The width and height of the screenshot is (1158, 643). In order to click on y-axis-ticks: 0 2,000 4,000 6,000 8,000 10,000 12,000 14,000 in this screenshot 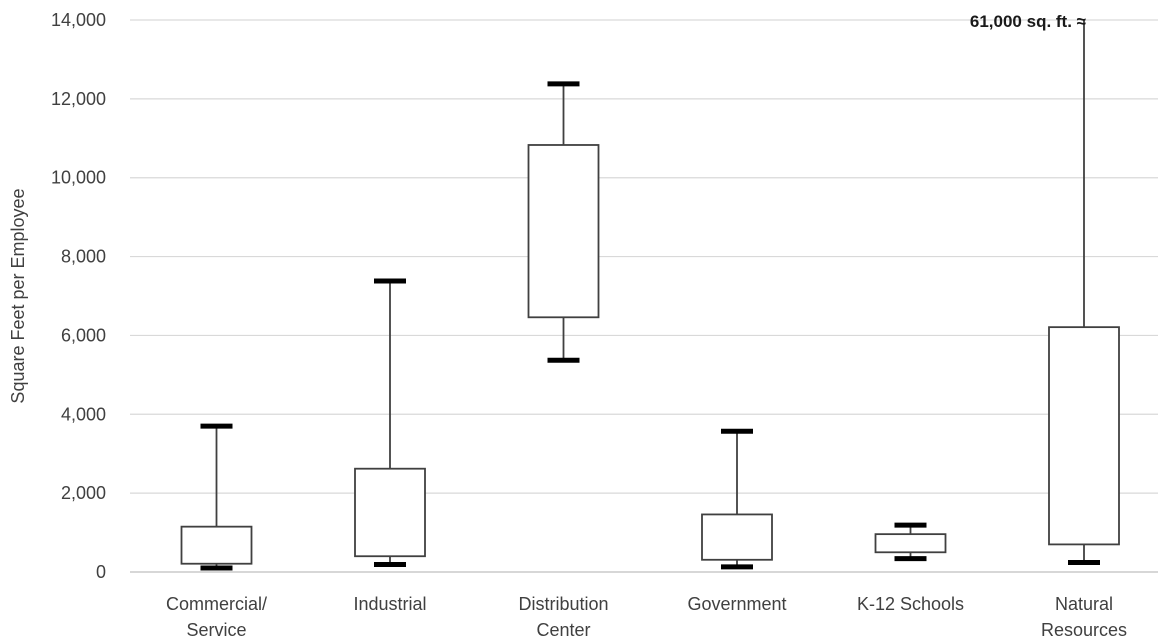, I will do `click(78, 296)`.